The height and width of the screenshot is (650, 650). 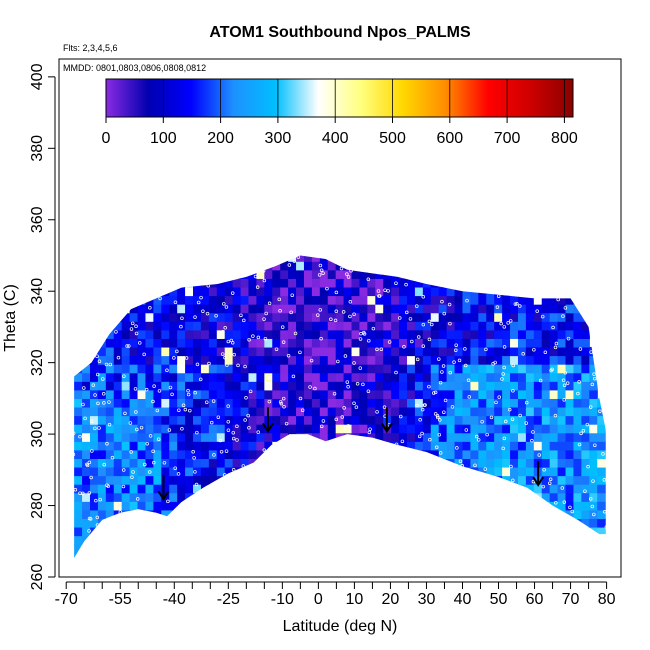 What do you see at coordinates (37, 505) in the screenshot?
I see `y-tick-label: 280` at bounding box center [37, 505].